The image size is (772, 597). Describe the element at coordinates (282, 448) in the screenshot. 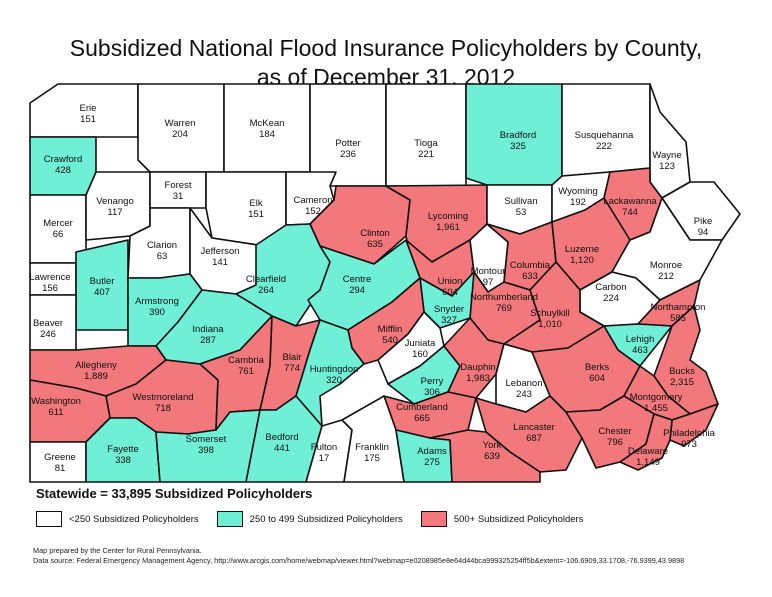

I see `county-value-bedford: 441` at that location.